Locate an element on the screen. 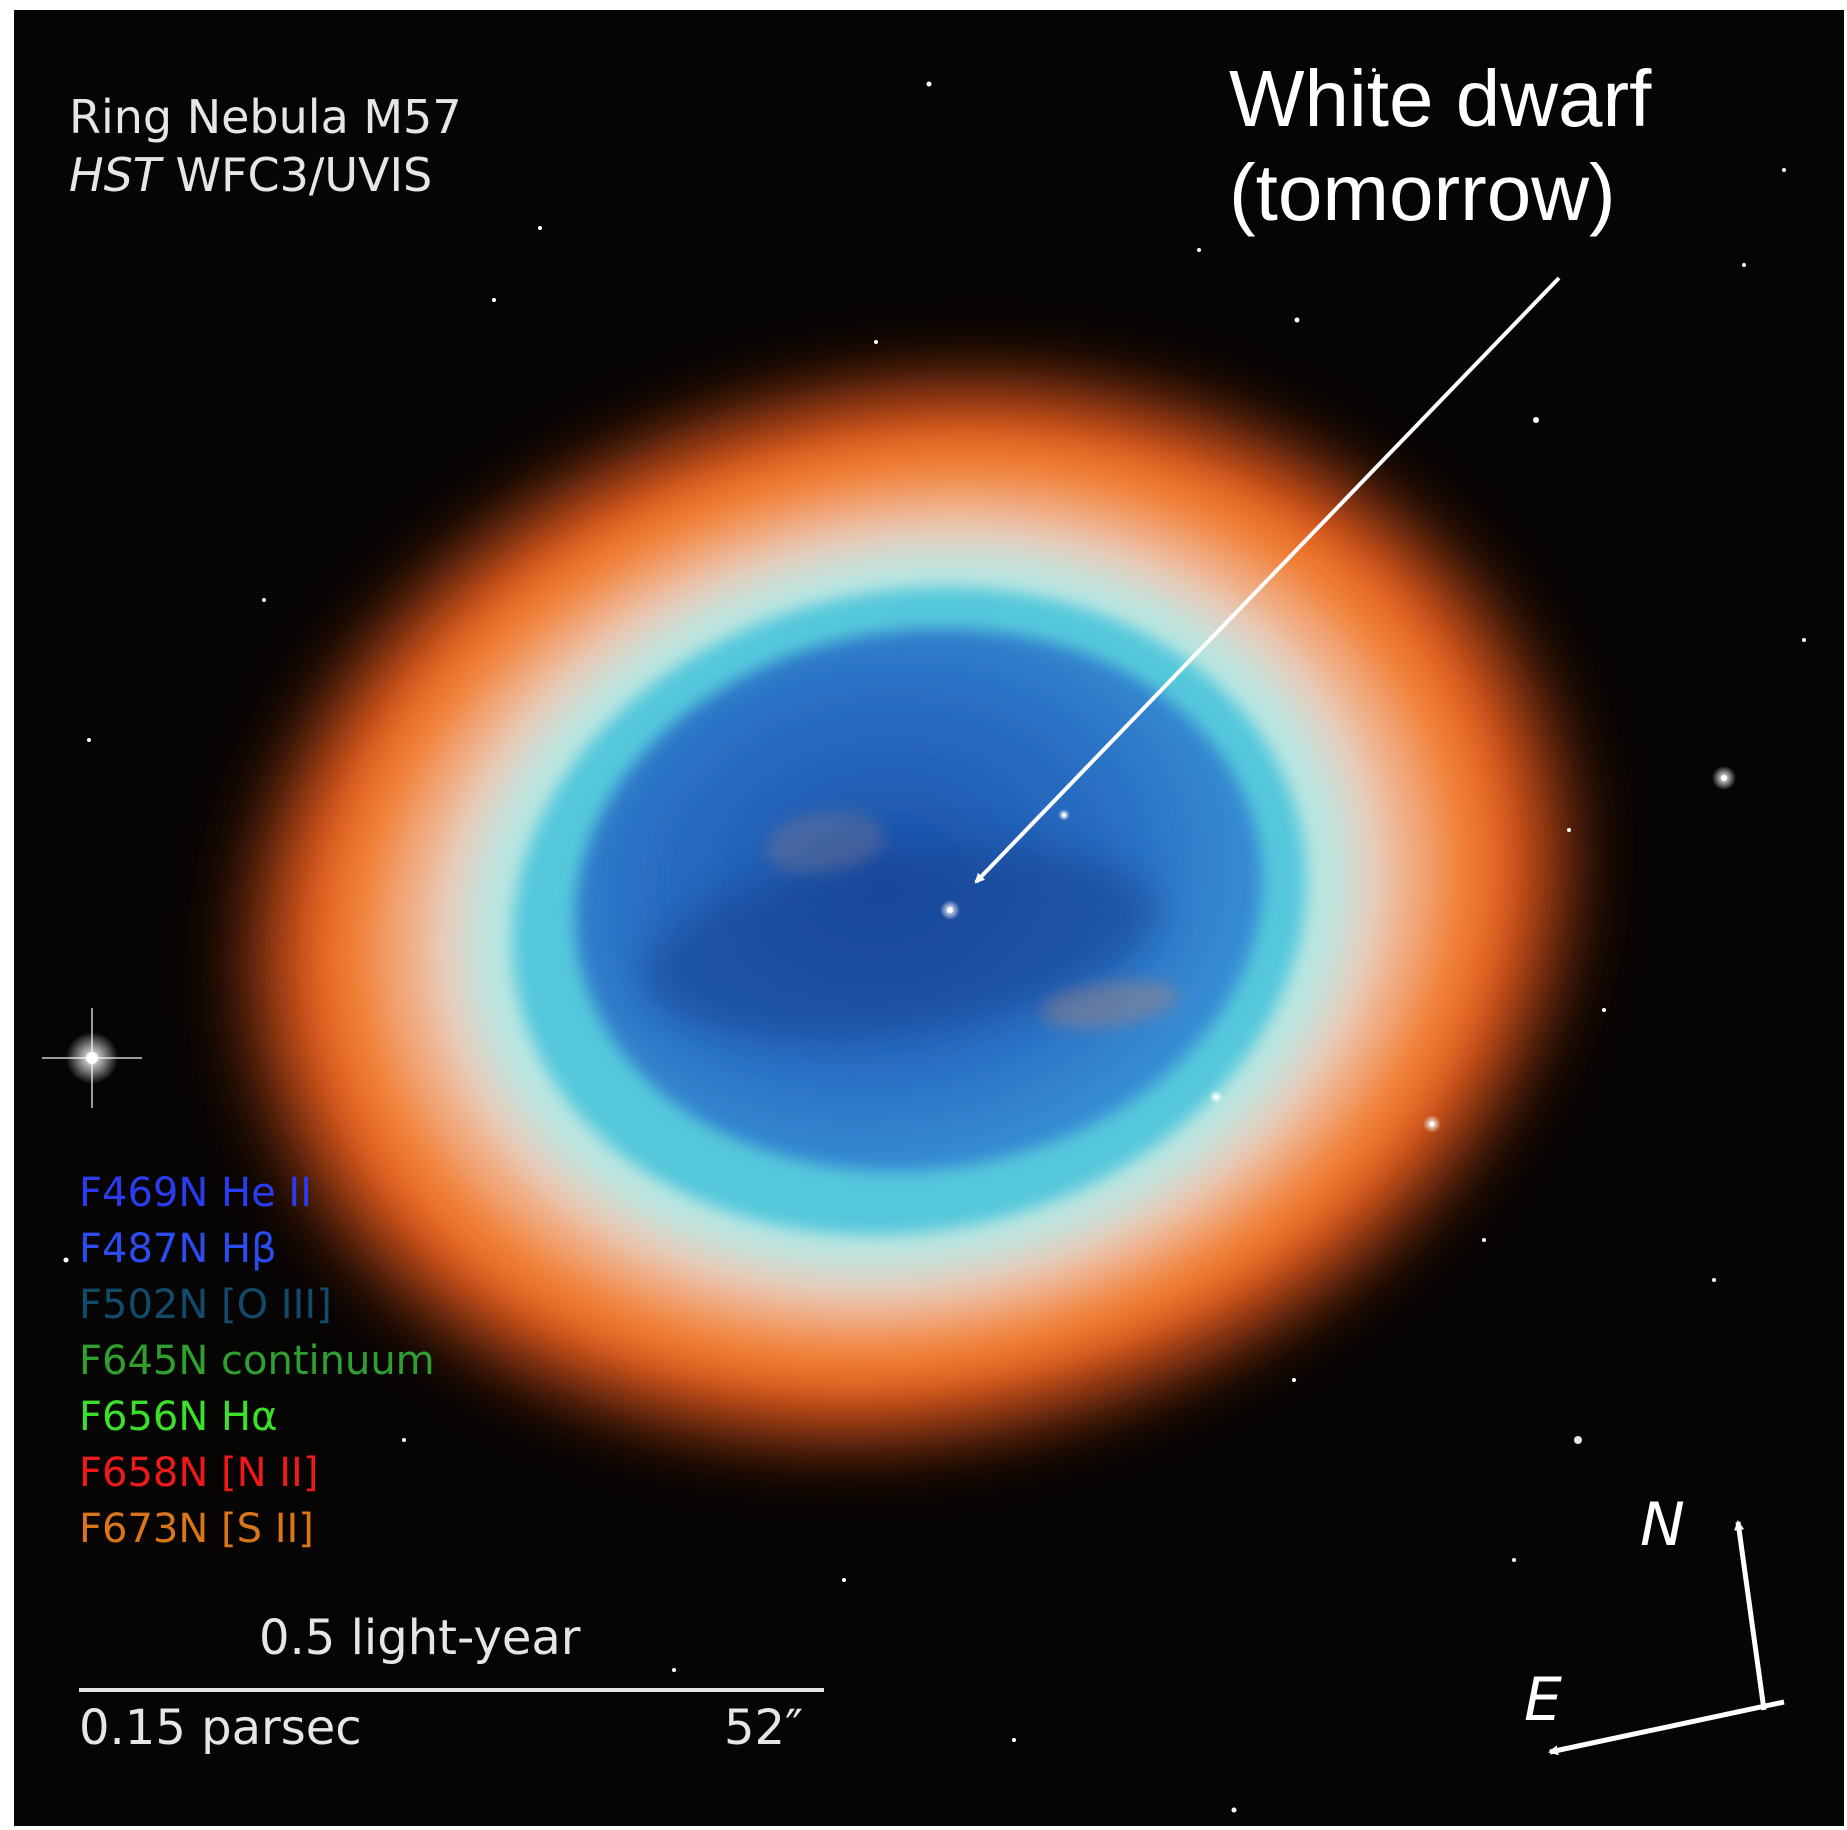 The image size is (1847, 1830). title-line-2: HST WFC3/UVIS is located at coordinates (265, 175).